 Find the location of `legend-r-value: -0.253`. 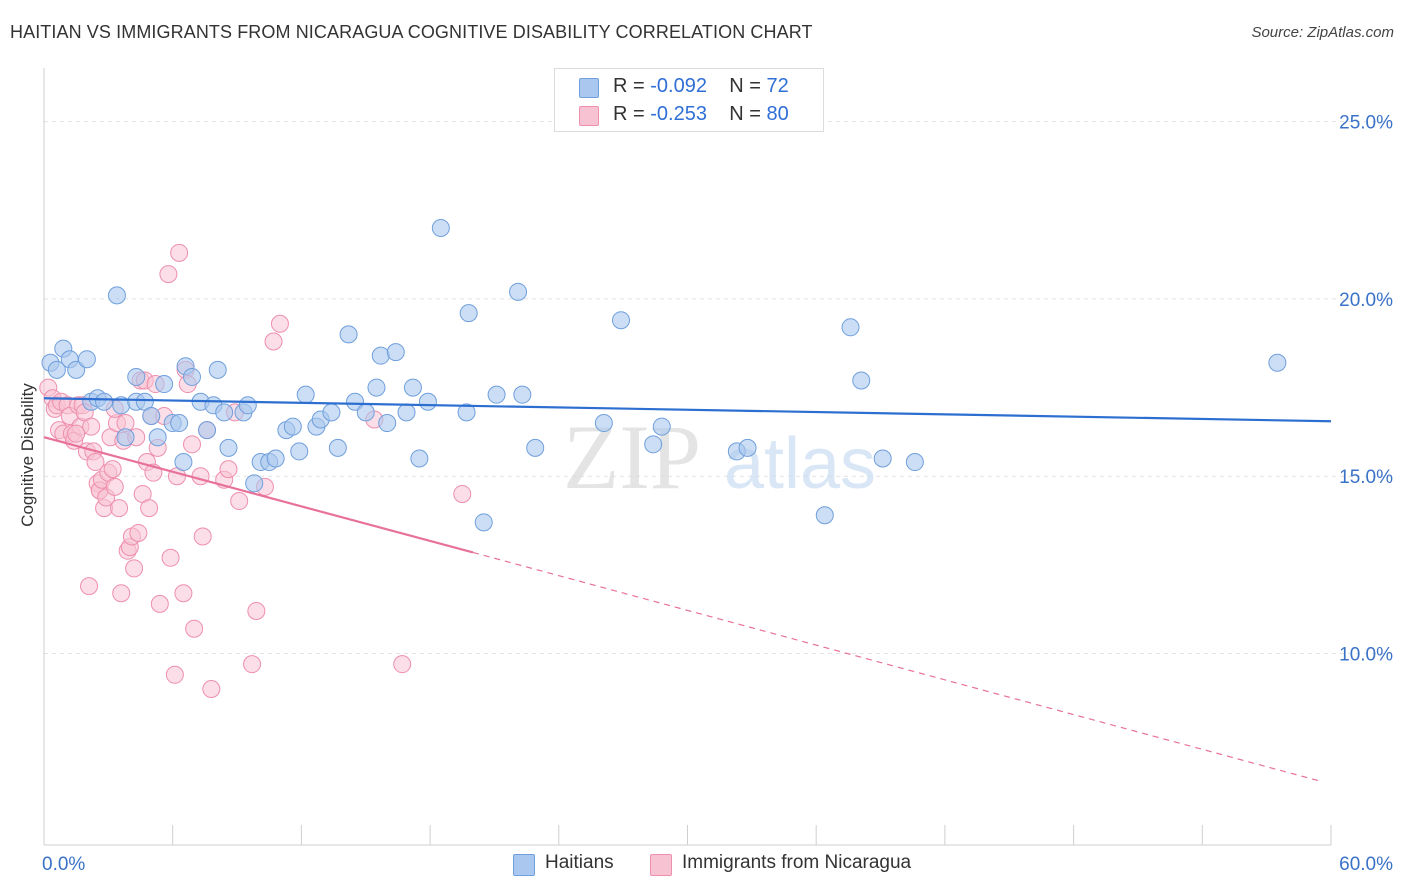

legend-r-value: -0.253 is located at coordinates (678, 114).